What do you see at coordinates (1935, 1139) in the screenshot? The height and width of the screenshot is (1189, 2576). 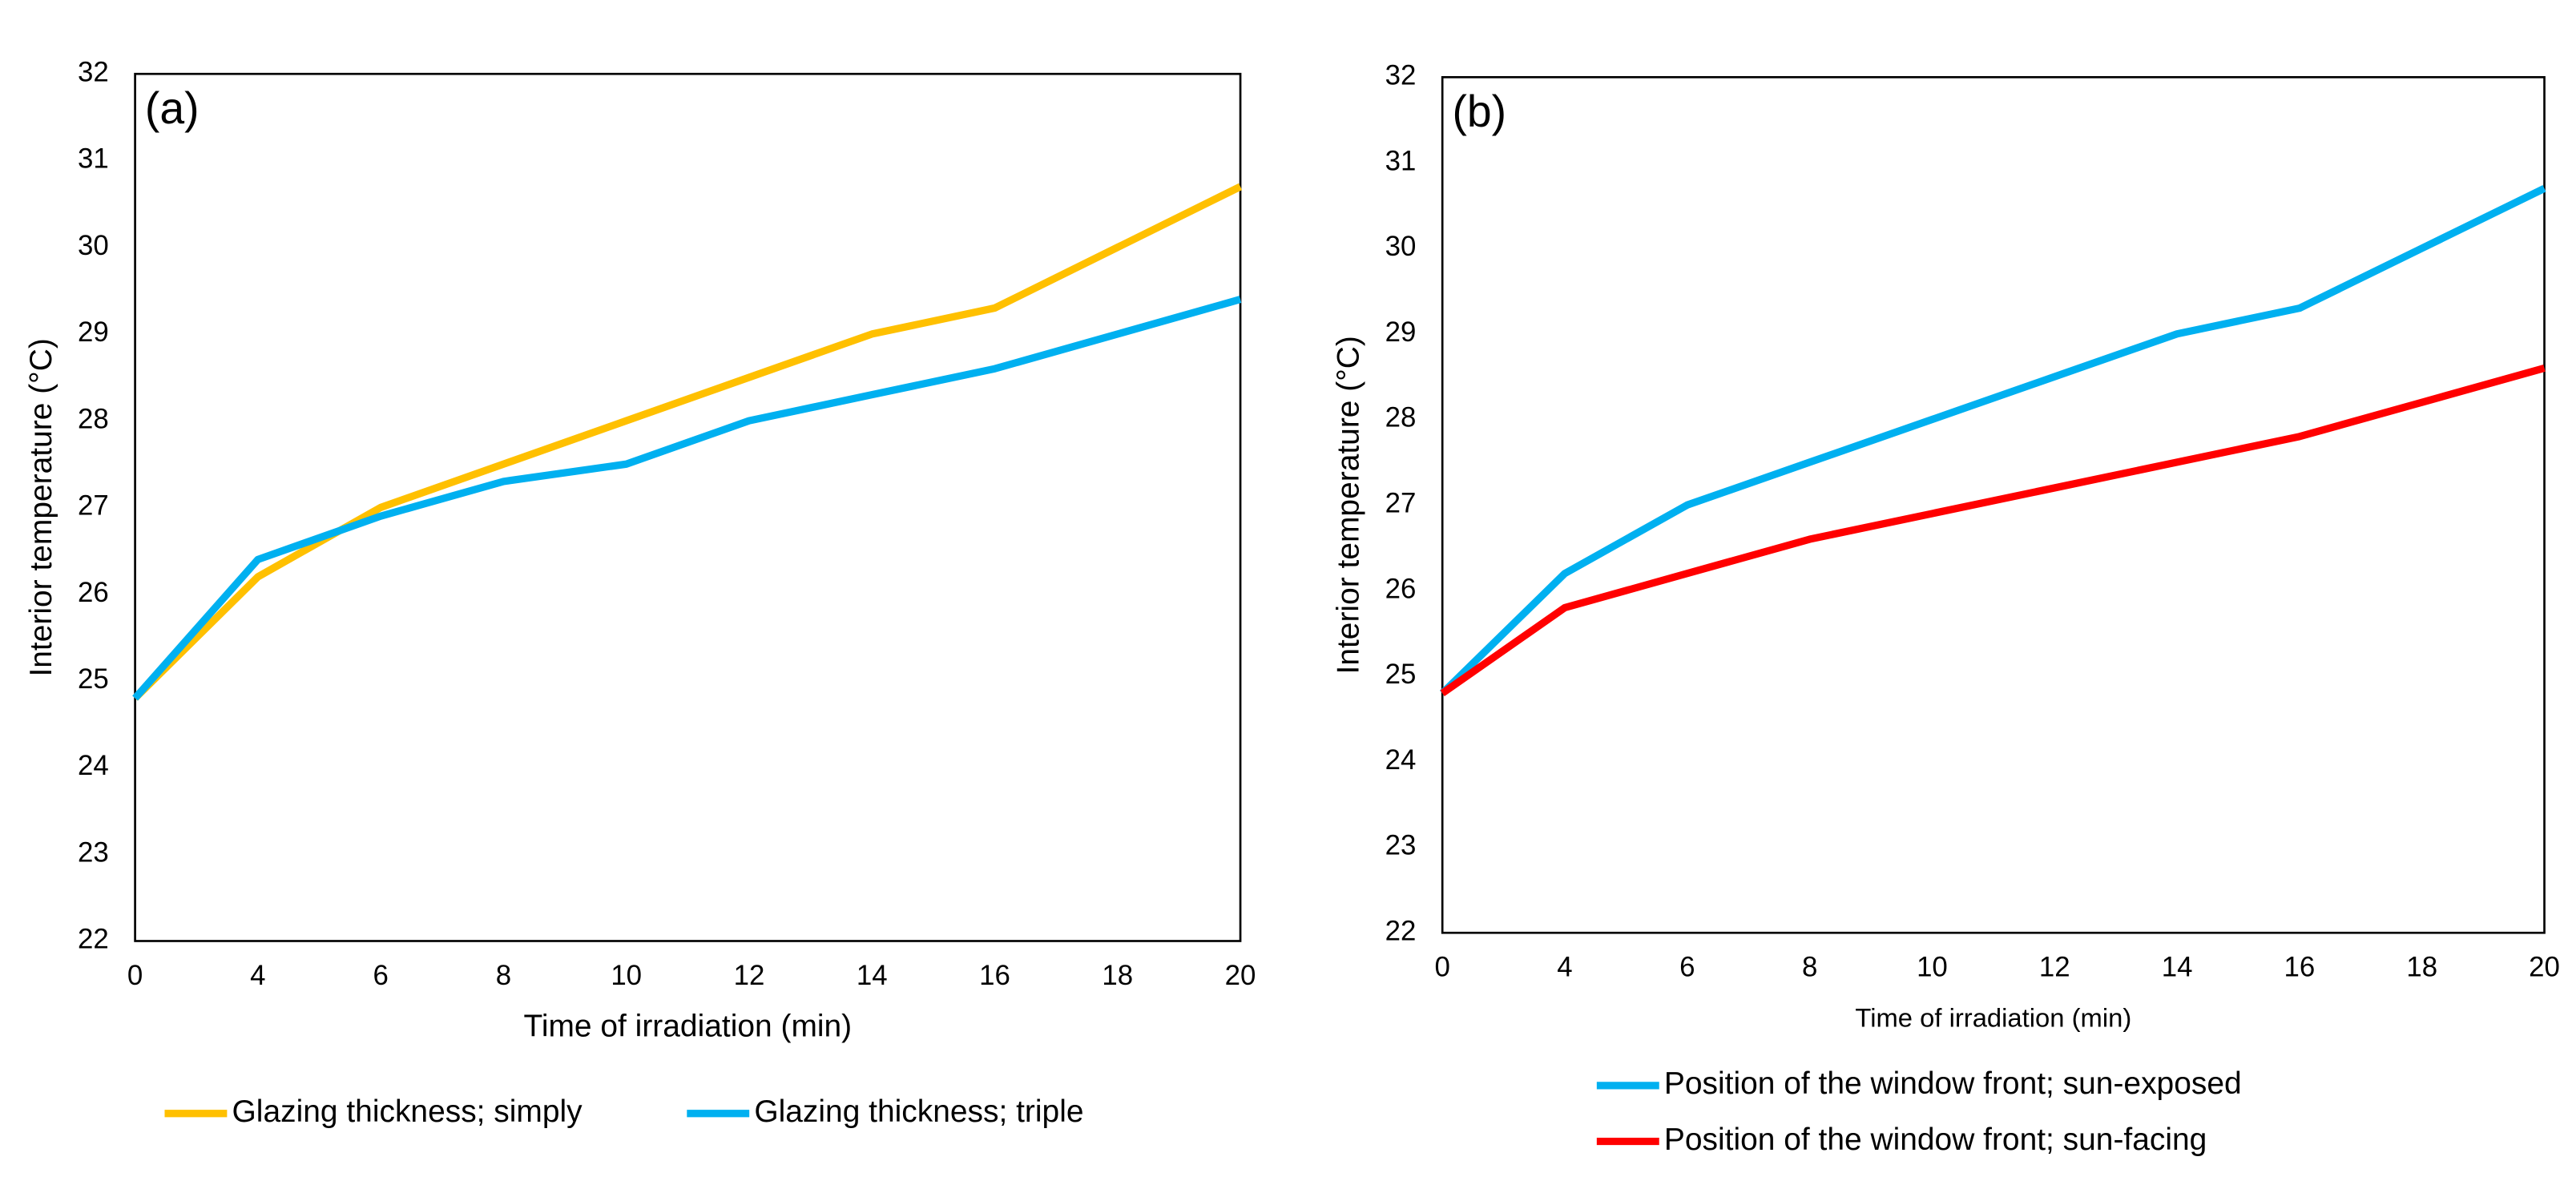 I see `legend-label: Position of the window front; sun-facing` at bounding box center [1935, 1139].